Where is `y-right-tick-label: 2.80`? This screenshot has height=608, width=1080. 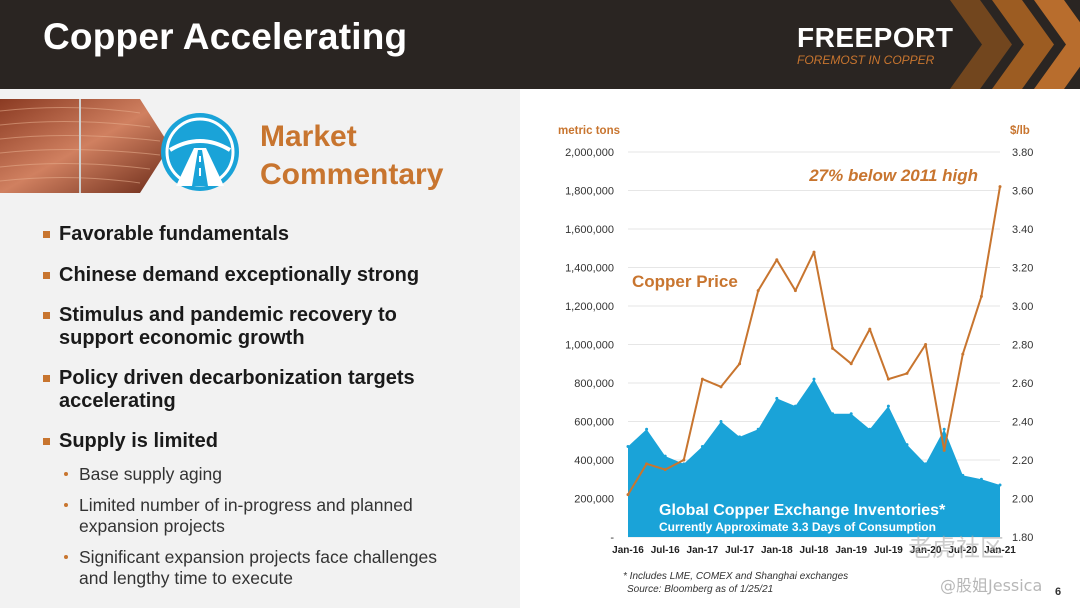
y-right-tick-label: 2.80 is located at coordinates (1022, 346).